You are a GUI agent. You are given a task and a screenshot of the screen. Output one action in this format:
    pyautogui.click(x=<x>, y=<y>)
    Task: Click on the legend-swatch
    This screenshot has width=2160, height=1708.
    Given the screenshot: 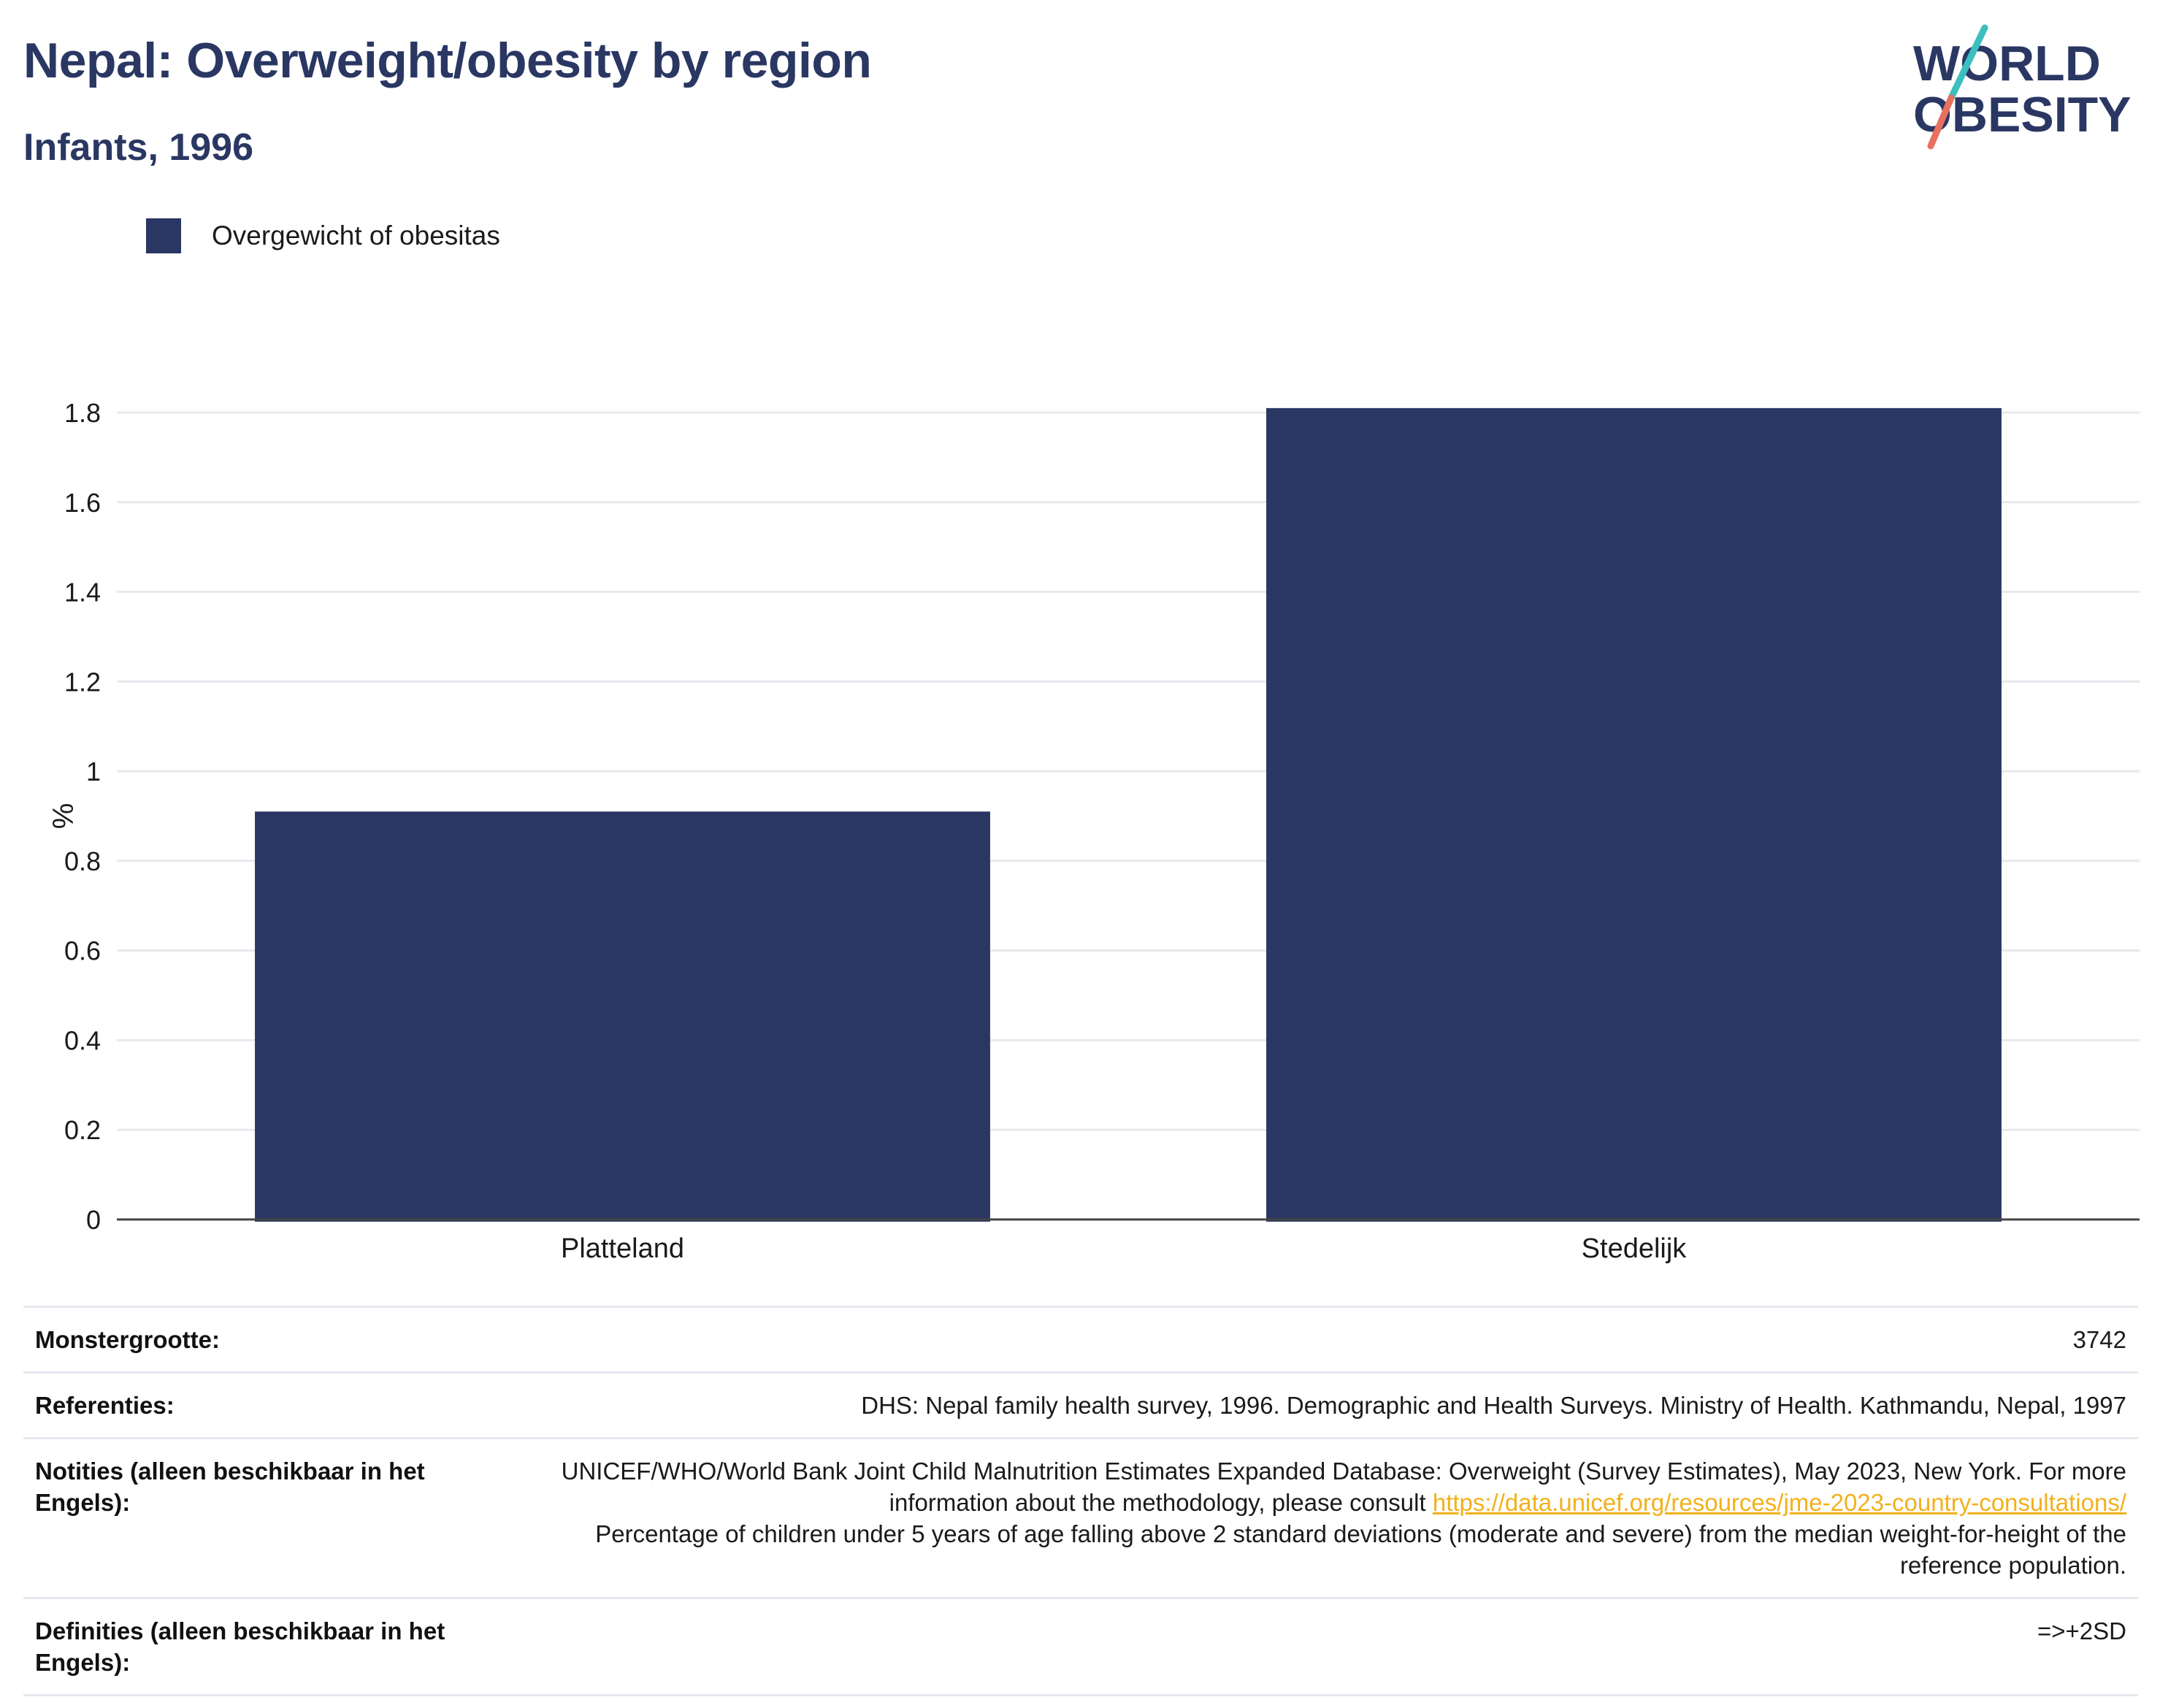 What is the action you would take?
    pyautogui.click(x=163, y=235)
    